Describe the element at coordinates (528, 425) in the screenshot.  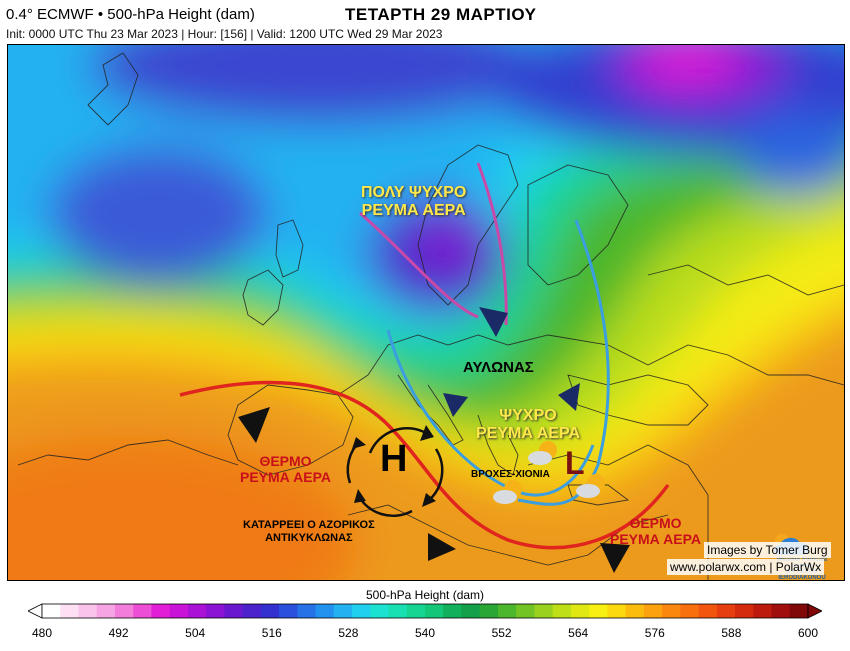
I see `label-cold-air: ΨΥΧΡΟ ΡΕΥΜΑ ΑΕΡΑ` at that location.